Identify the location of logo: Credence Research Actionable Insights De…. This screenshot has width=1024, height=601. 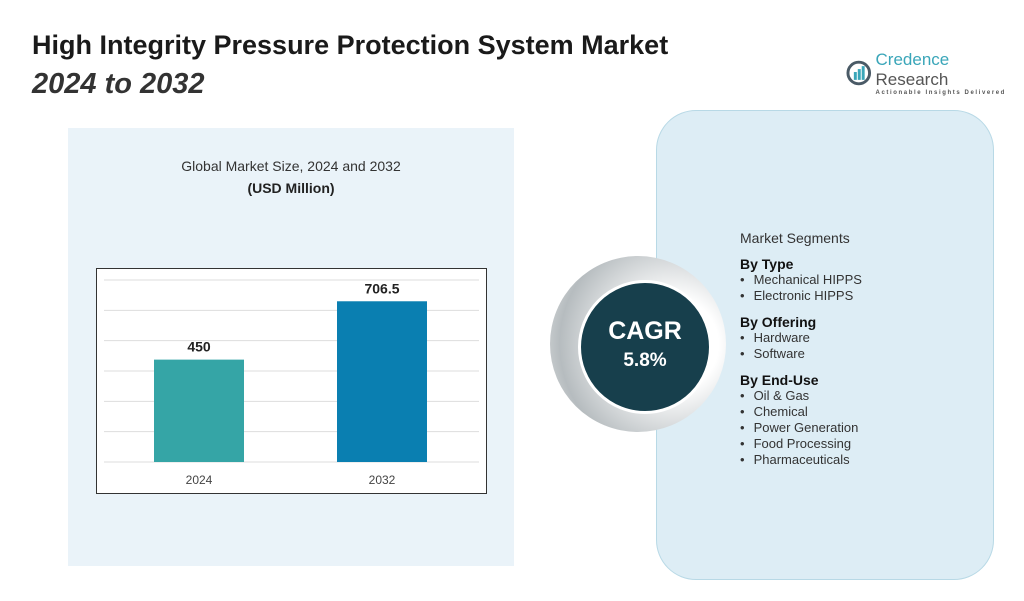
(935, 73).